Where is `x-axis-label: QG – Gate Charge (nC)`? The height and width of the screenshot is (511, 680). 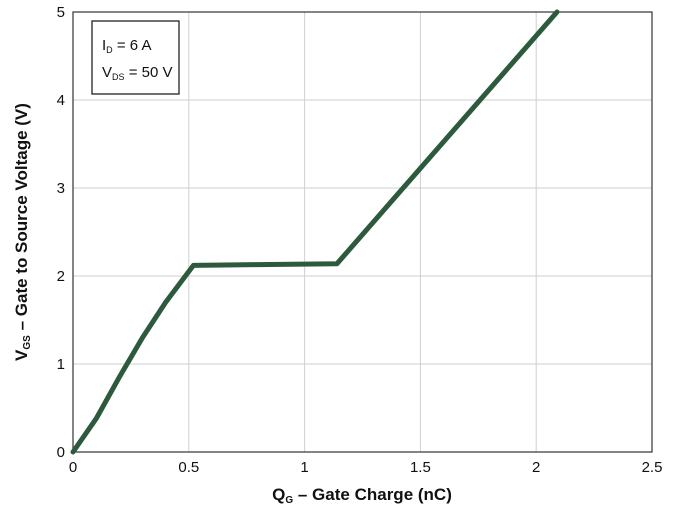
x-axis-label: QG – Gate Charge (nC) is located at coordinates (362, 495).